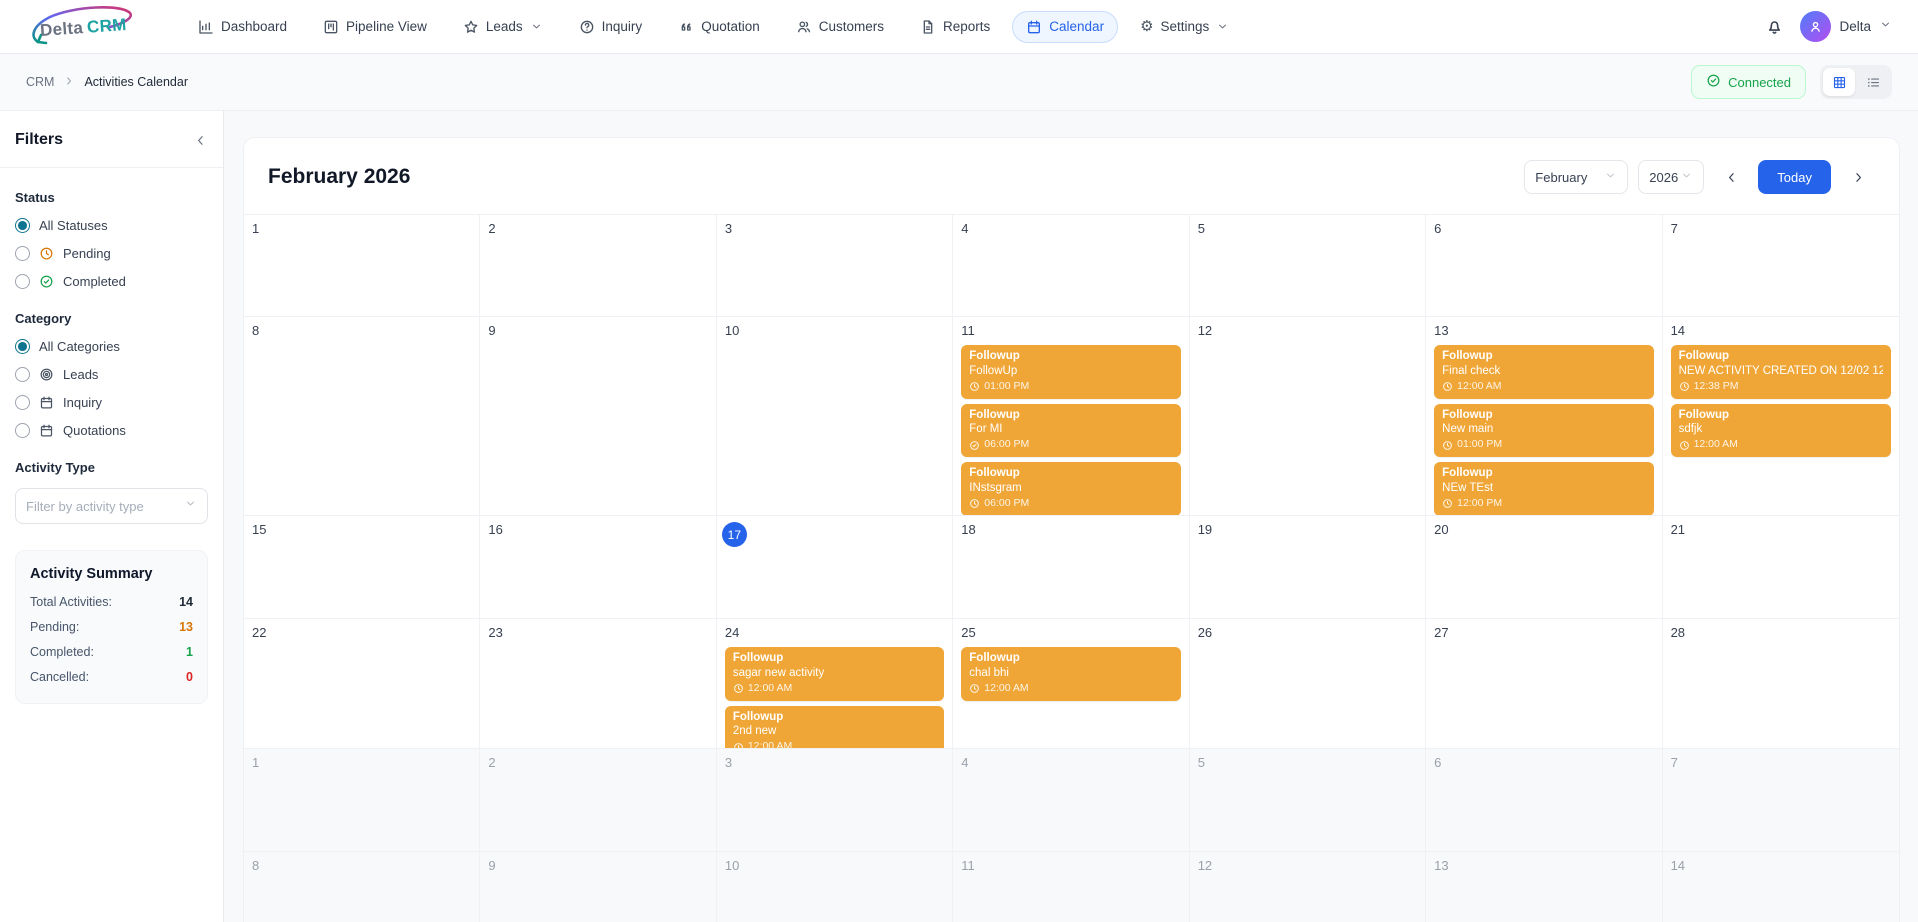 Image resolution: width=1918 pixels, height=922 pixels. Describe the element at coordinates (242, 27) in the screenshot. I see `nav-item-dashboard: Dashboard` at that location.